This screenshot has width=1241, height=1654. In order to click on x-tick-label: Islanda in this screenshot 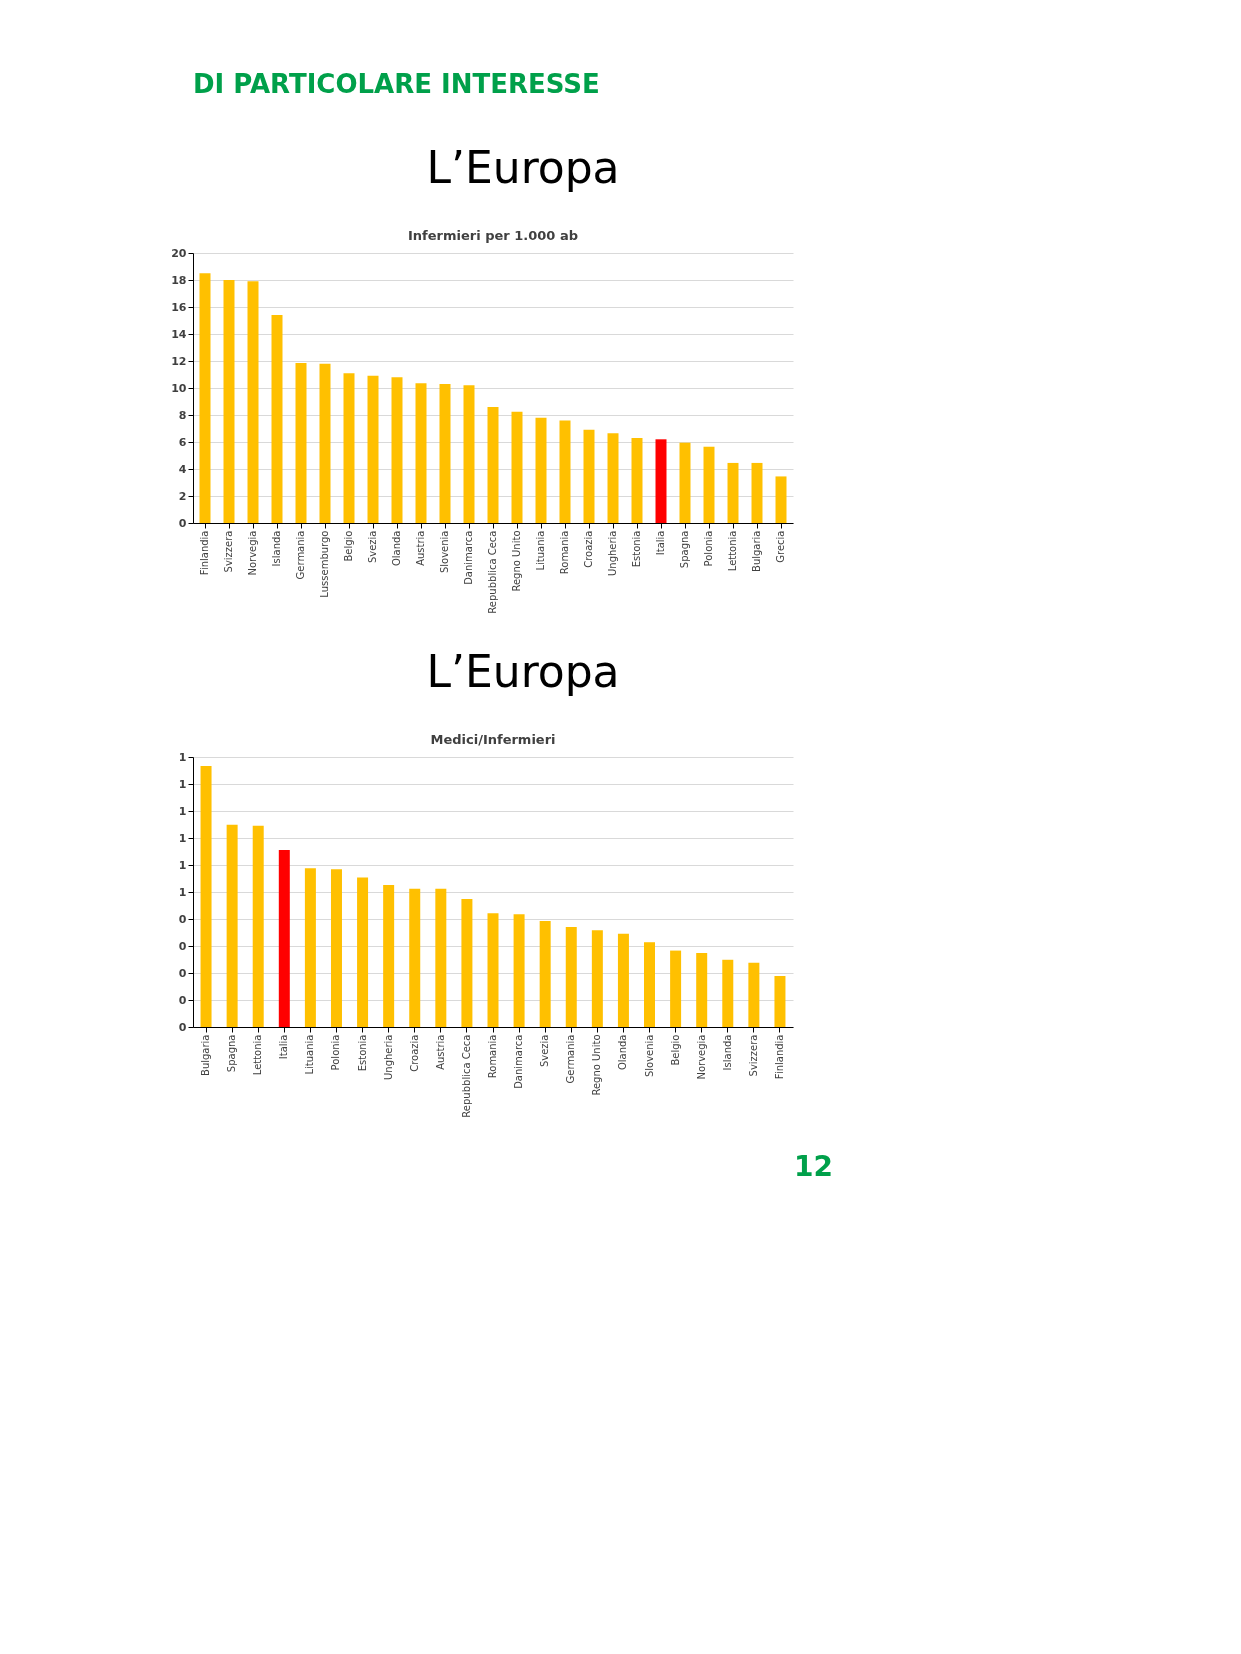, I will do `click(276, 548)`.